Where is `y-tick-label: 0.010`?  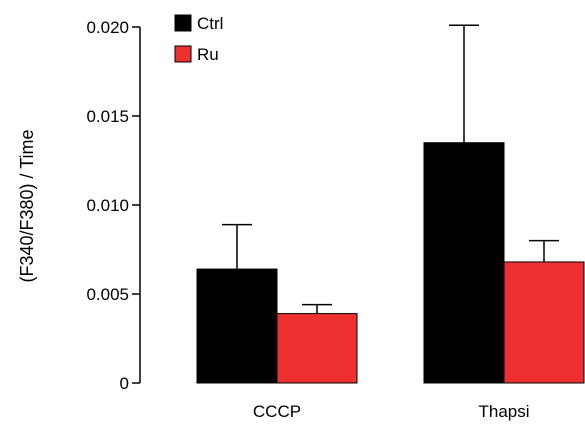 y-tick-label: 0.010 is located at coordinates (107, 205).